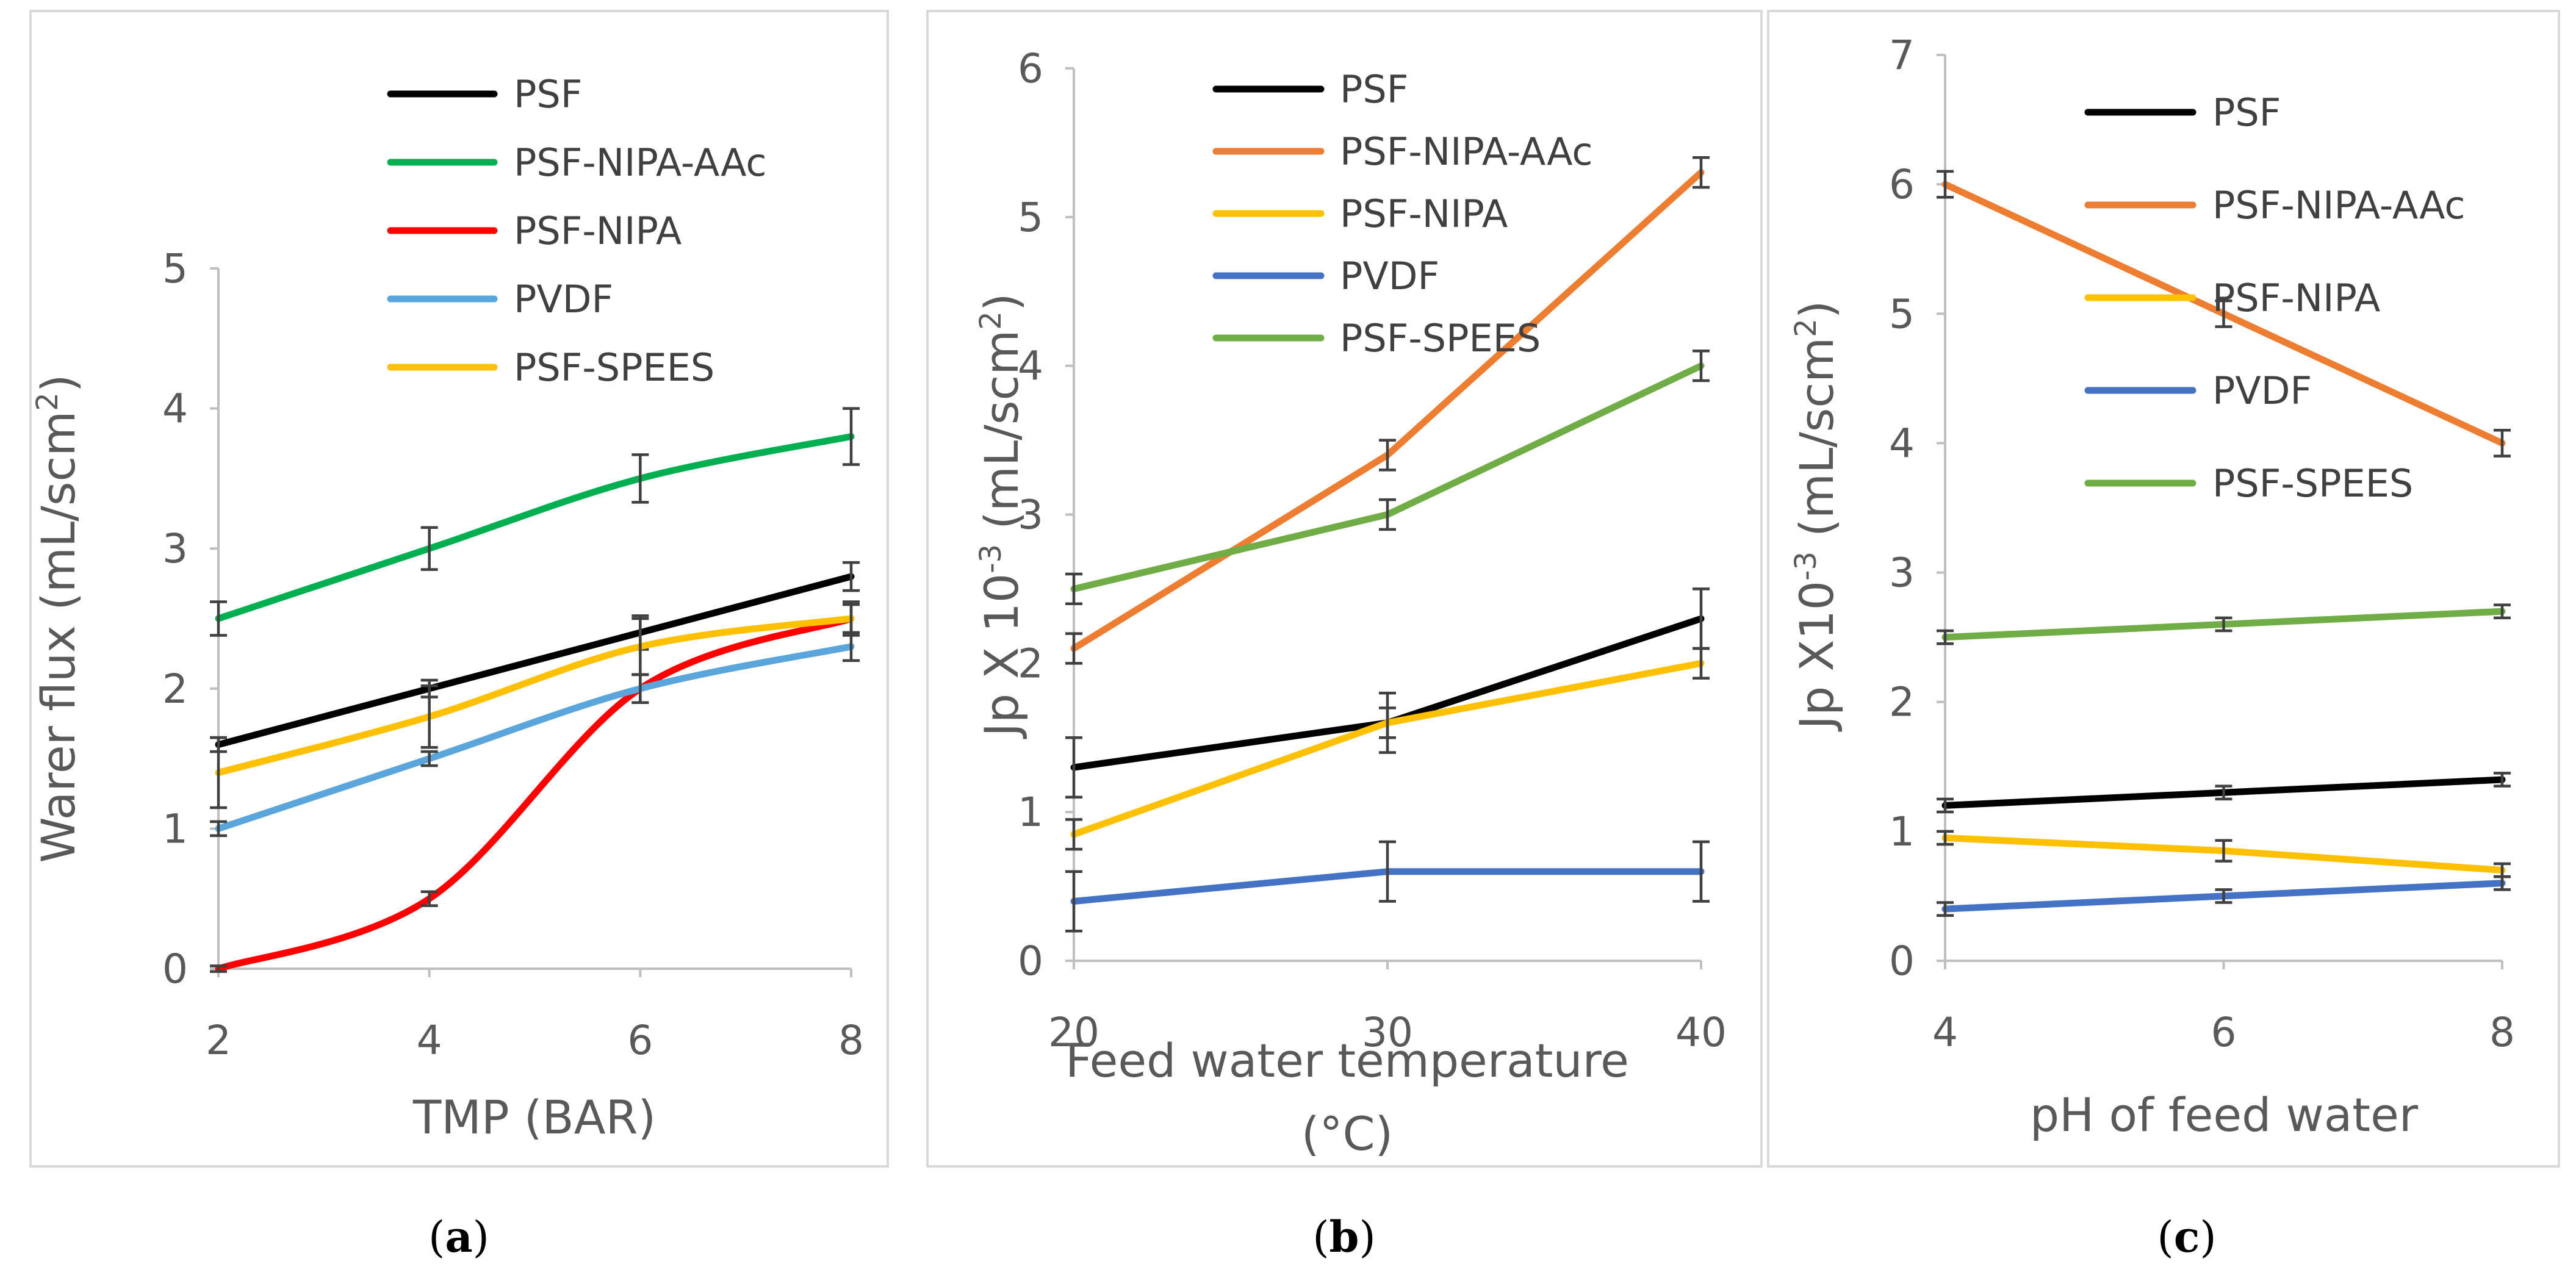 This screenshot has height=1278, width=2576. I want to click on series-line-psf-nipa, so click(535, 794).